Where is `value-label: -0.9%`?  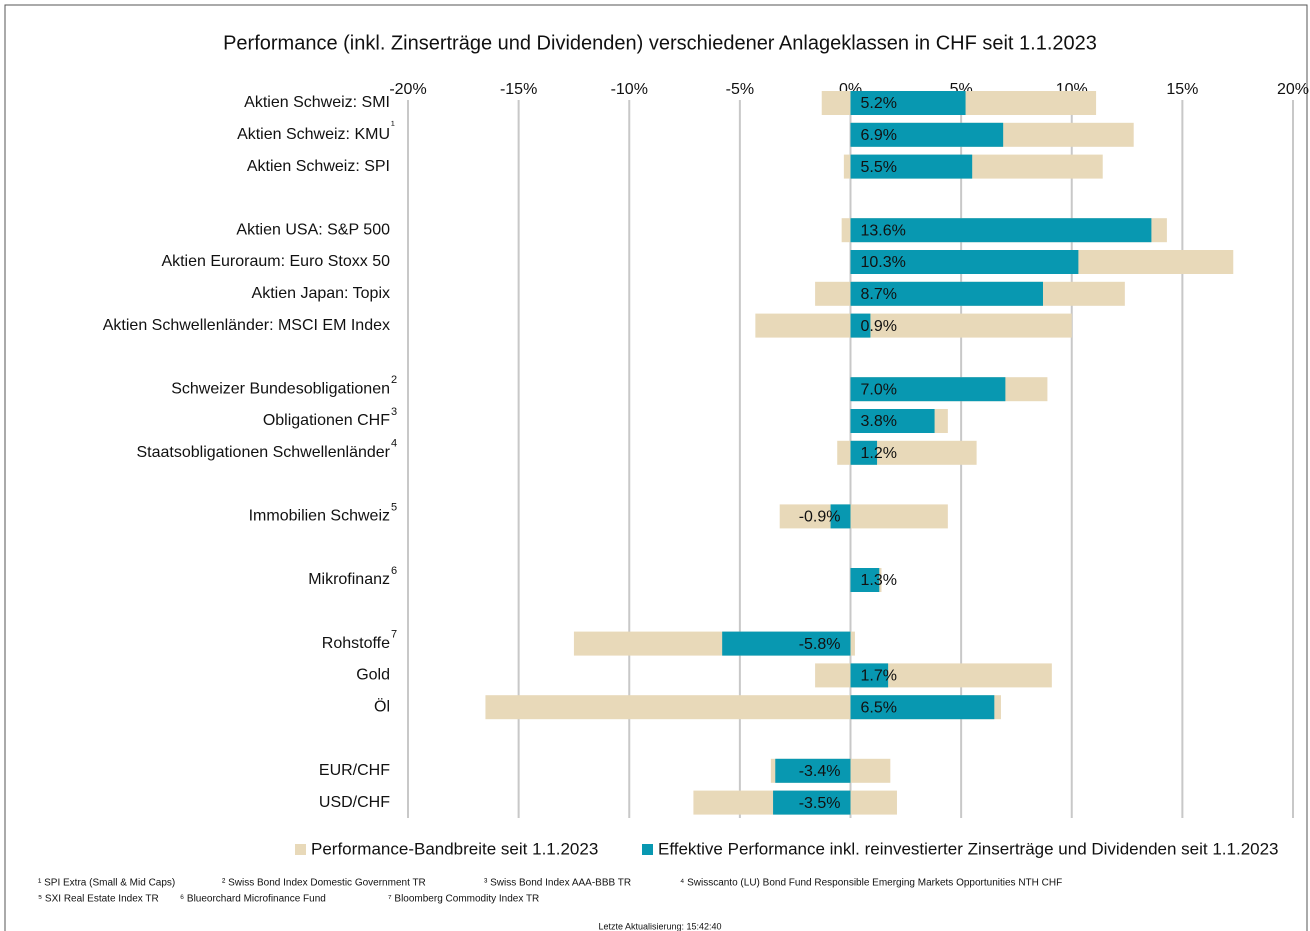 value-label: -0.9% is located at coordinates (820, 517).